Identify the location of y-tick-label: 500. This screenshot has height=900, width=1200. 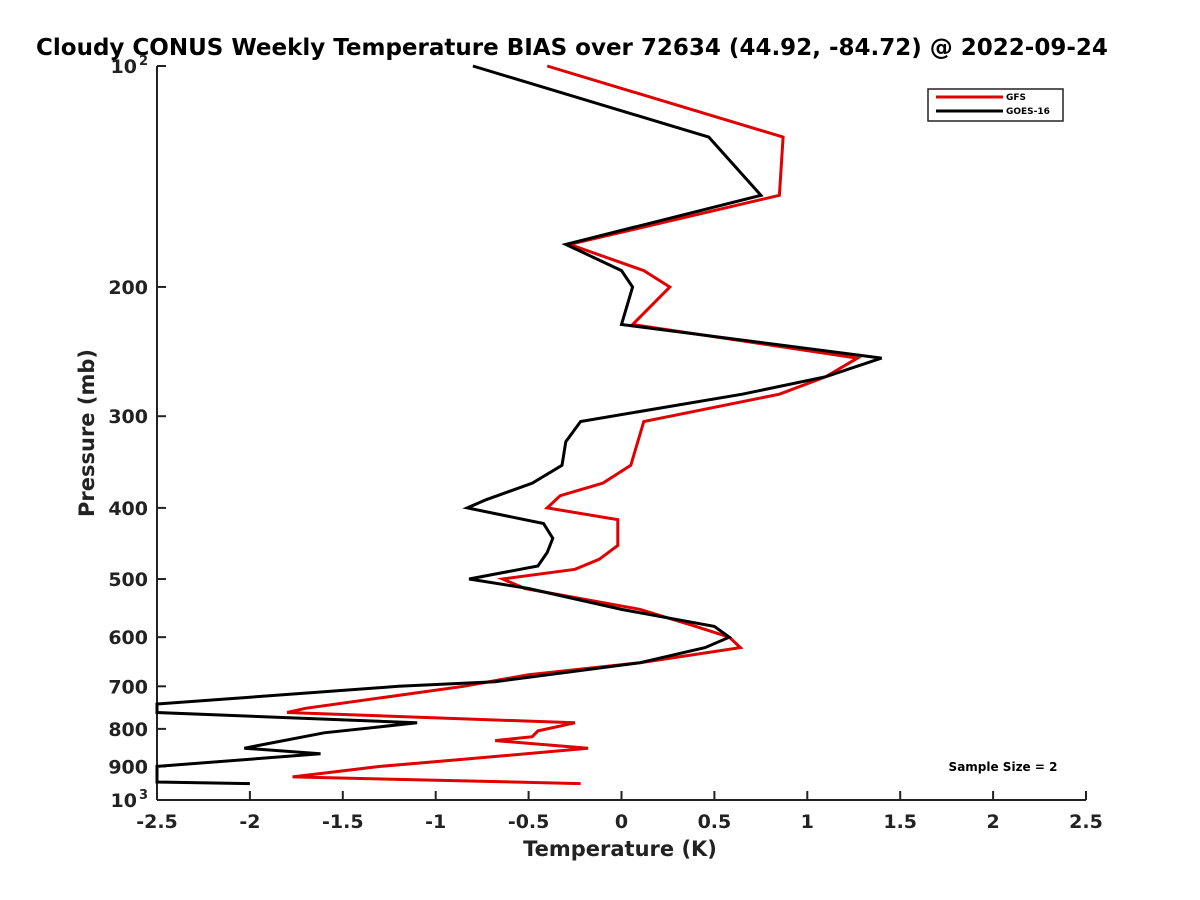
(128, 580).